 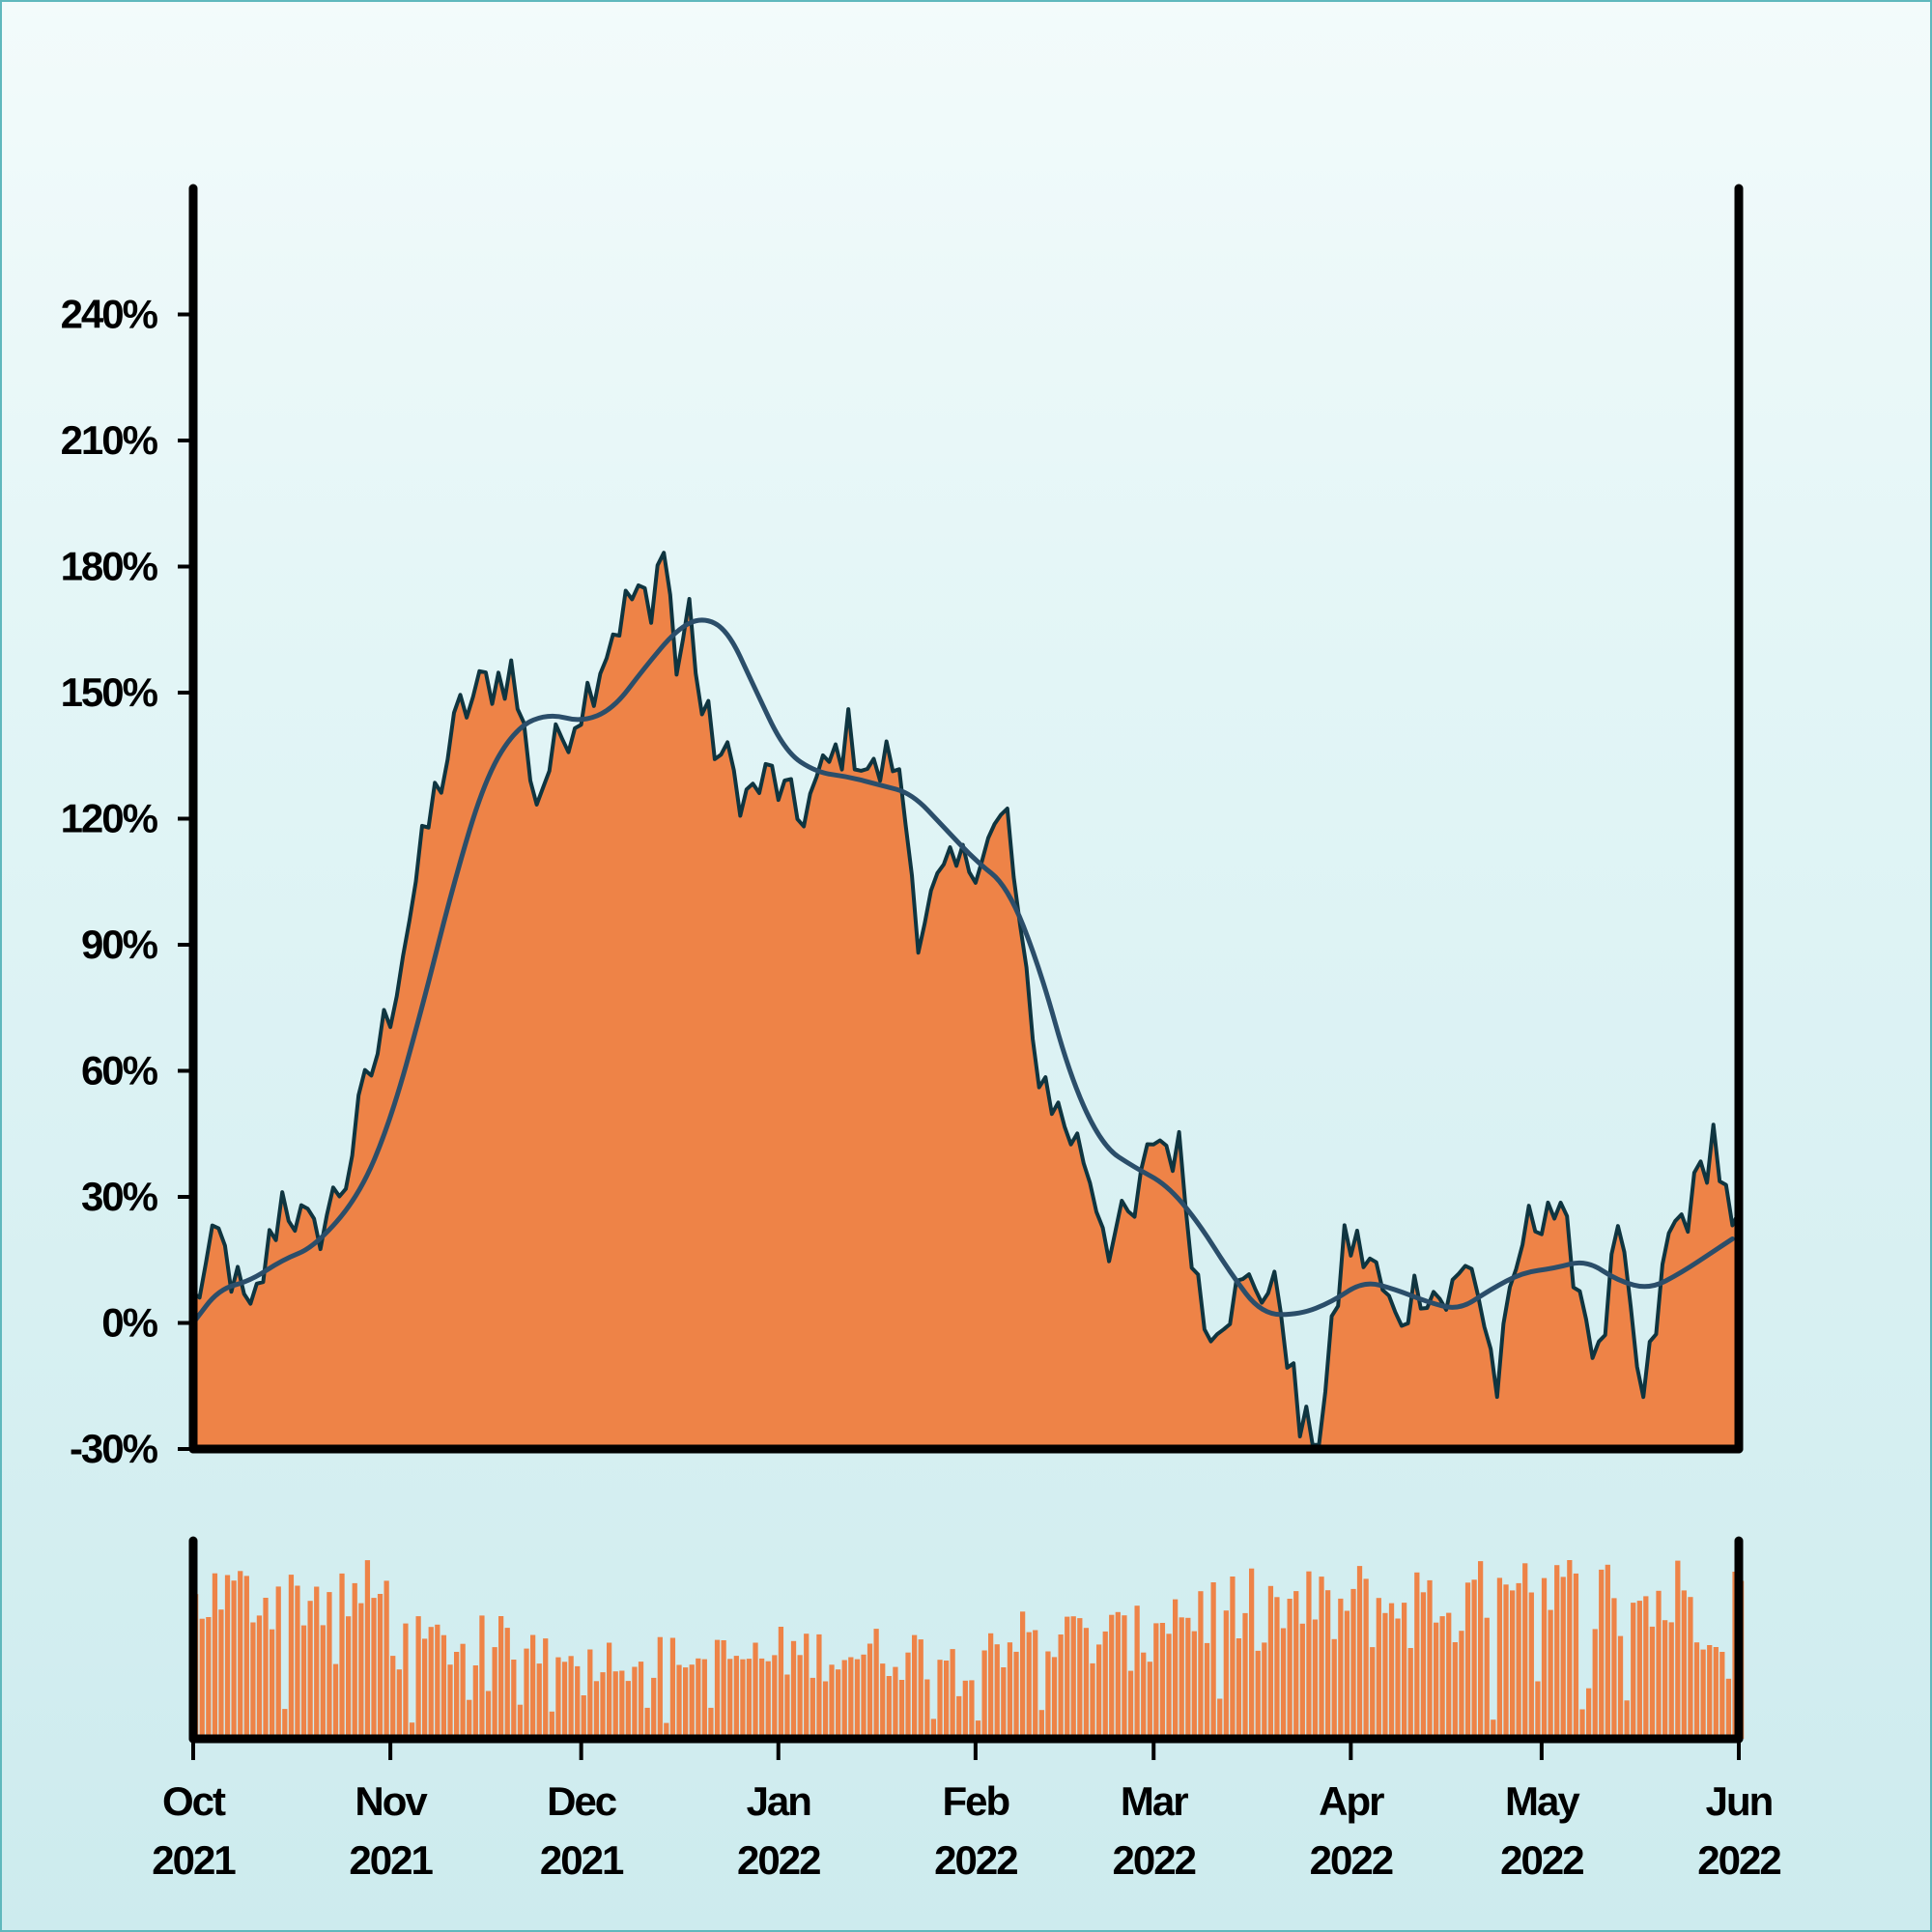 I want to click on y-tick-label: 150%, so click(x=109, y=692).